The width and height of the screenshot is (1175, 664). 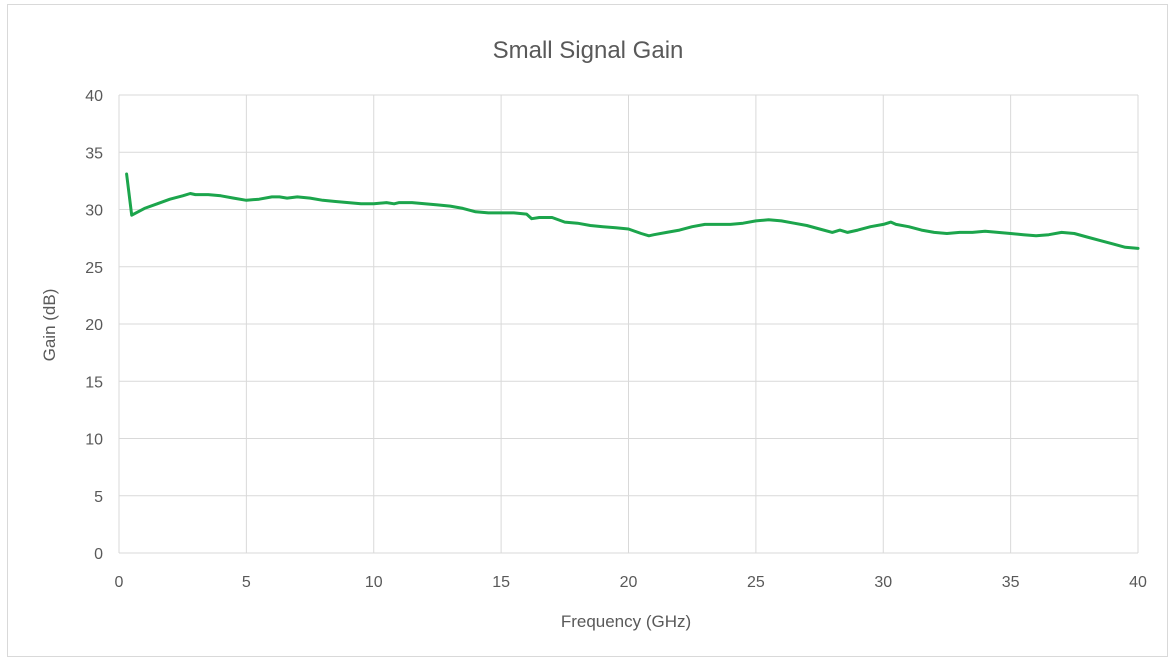 What do you see at coordinates (49, 325) in the screenshot?
I see `y-axis-title: Gain (dB)` at bounding box center [49, 325].